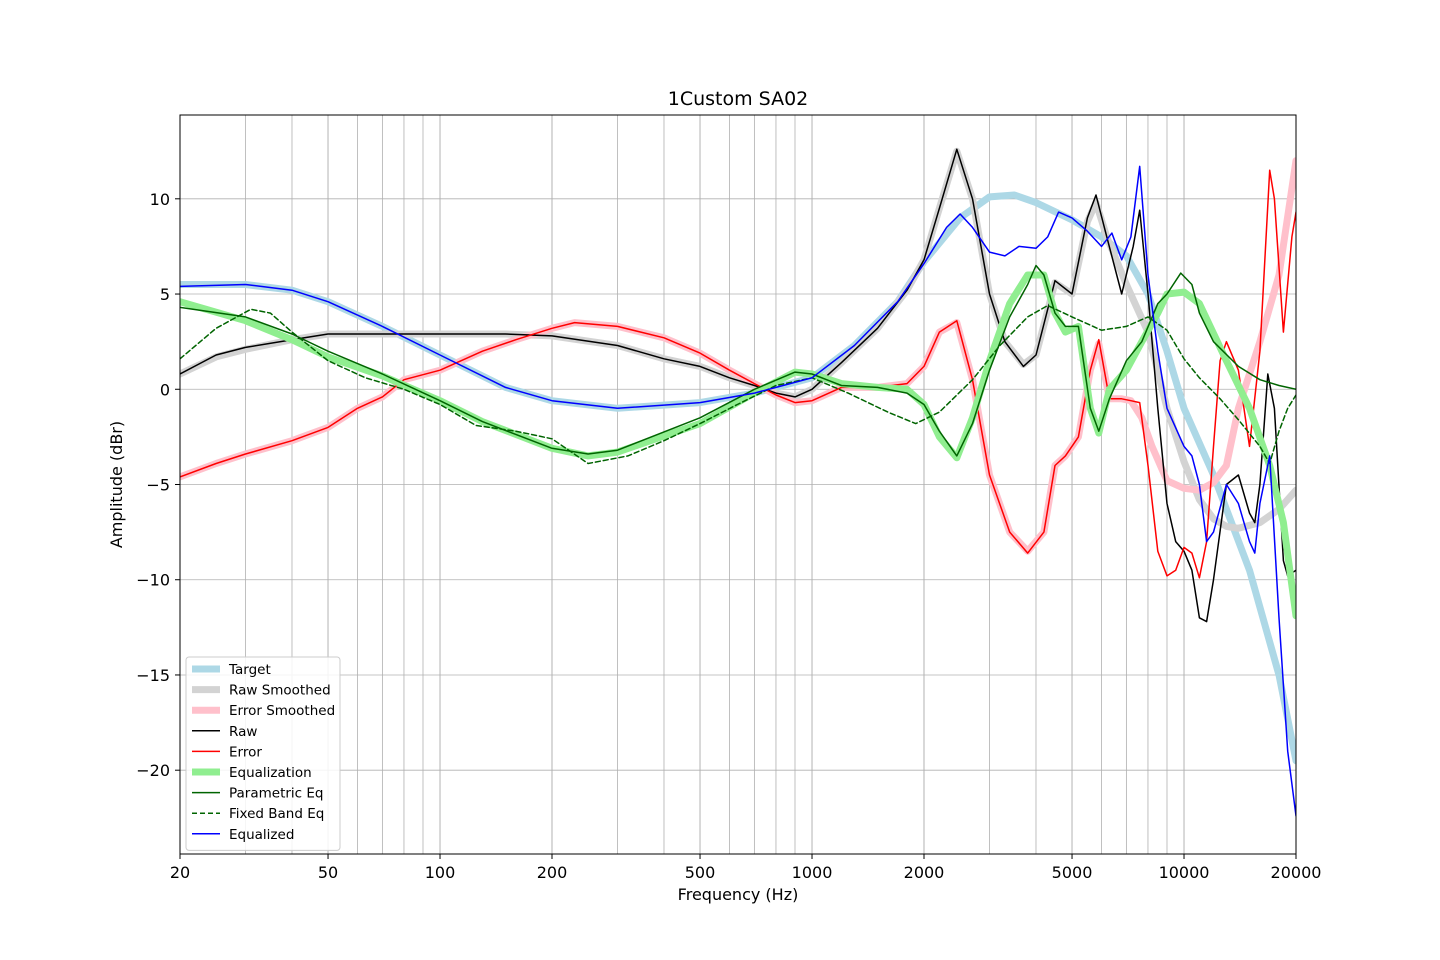 Image resolution: width=1440 pixels, height=960 pixels. I want to click on y-tick-label: −5, so click(158, 485).